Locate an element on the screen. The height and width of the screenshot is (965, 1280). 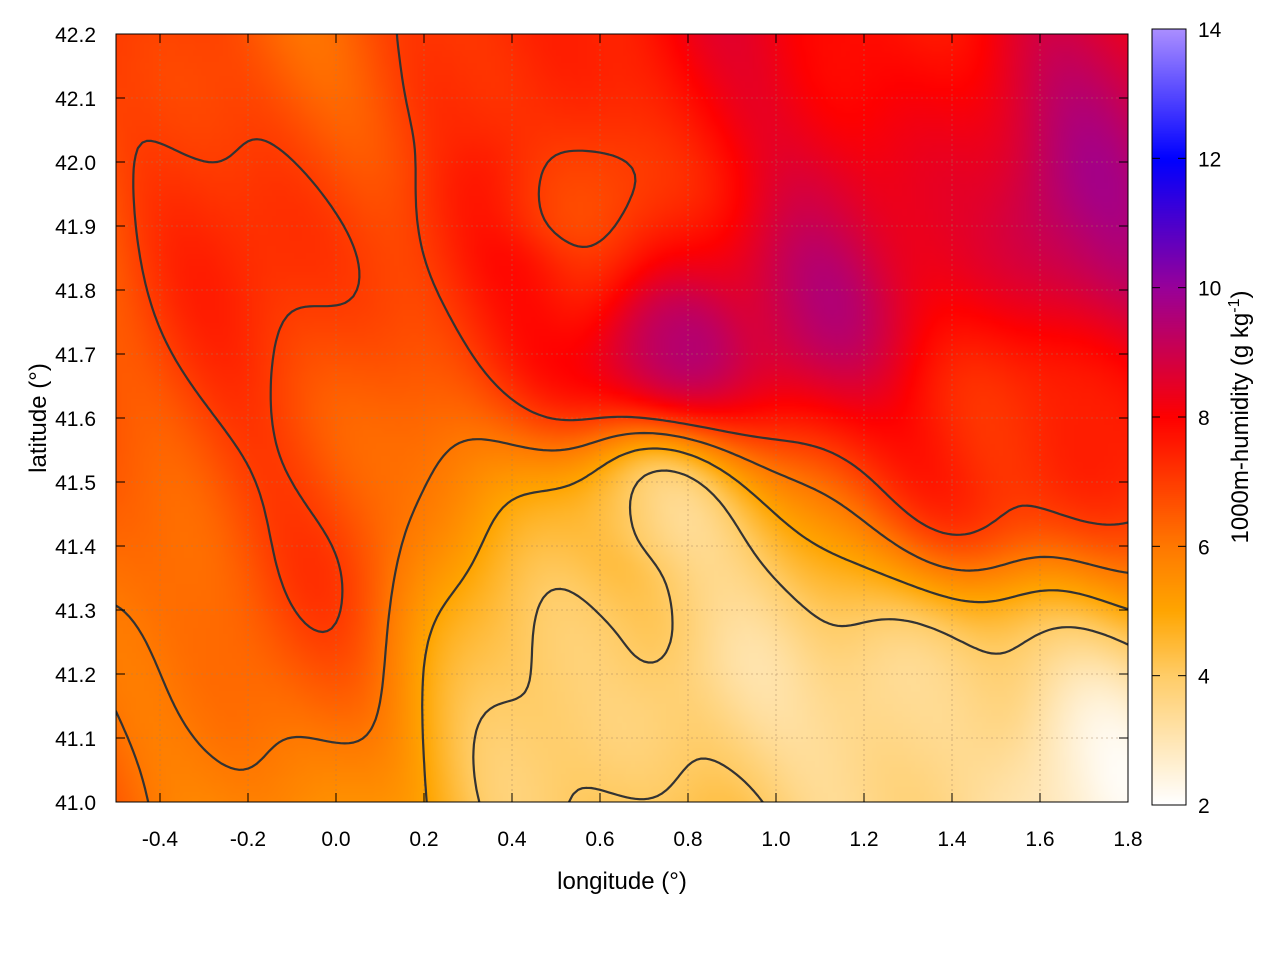
x-tick-label: 0.2 is located at coordinates (423, 839).